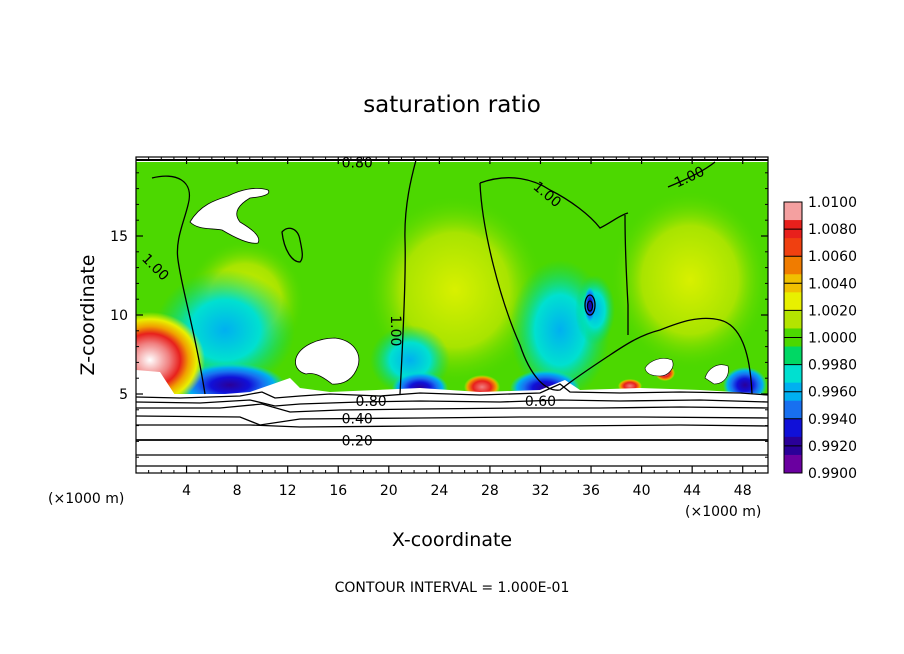 The height and width of the screenshot is (654, 904). I want to click on y-tick-label: 10, so click(119, 316).